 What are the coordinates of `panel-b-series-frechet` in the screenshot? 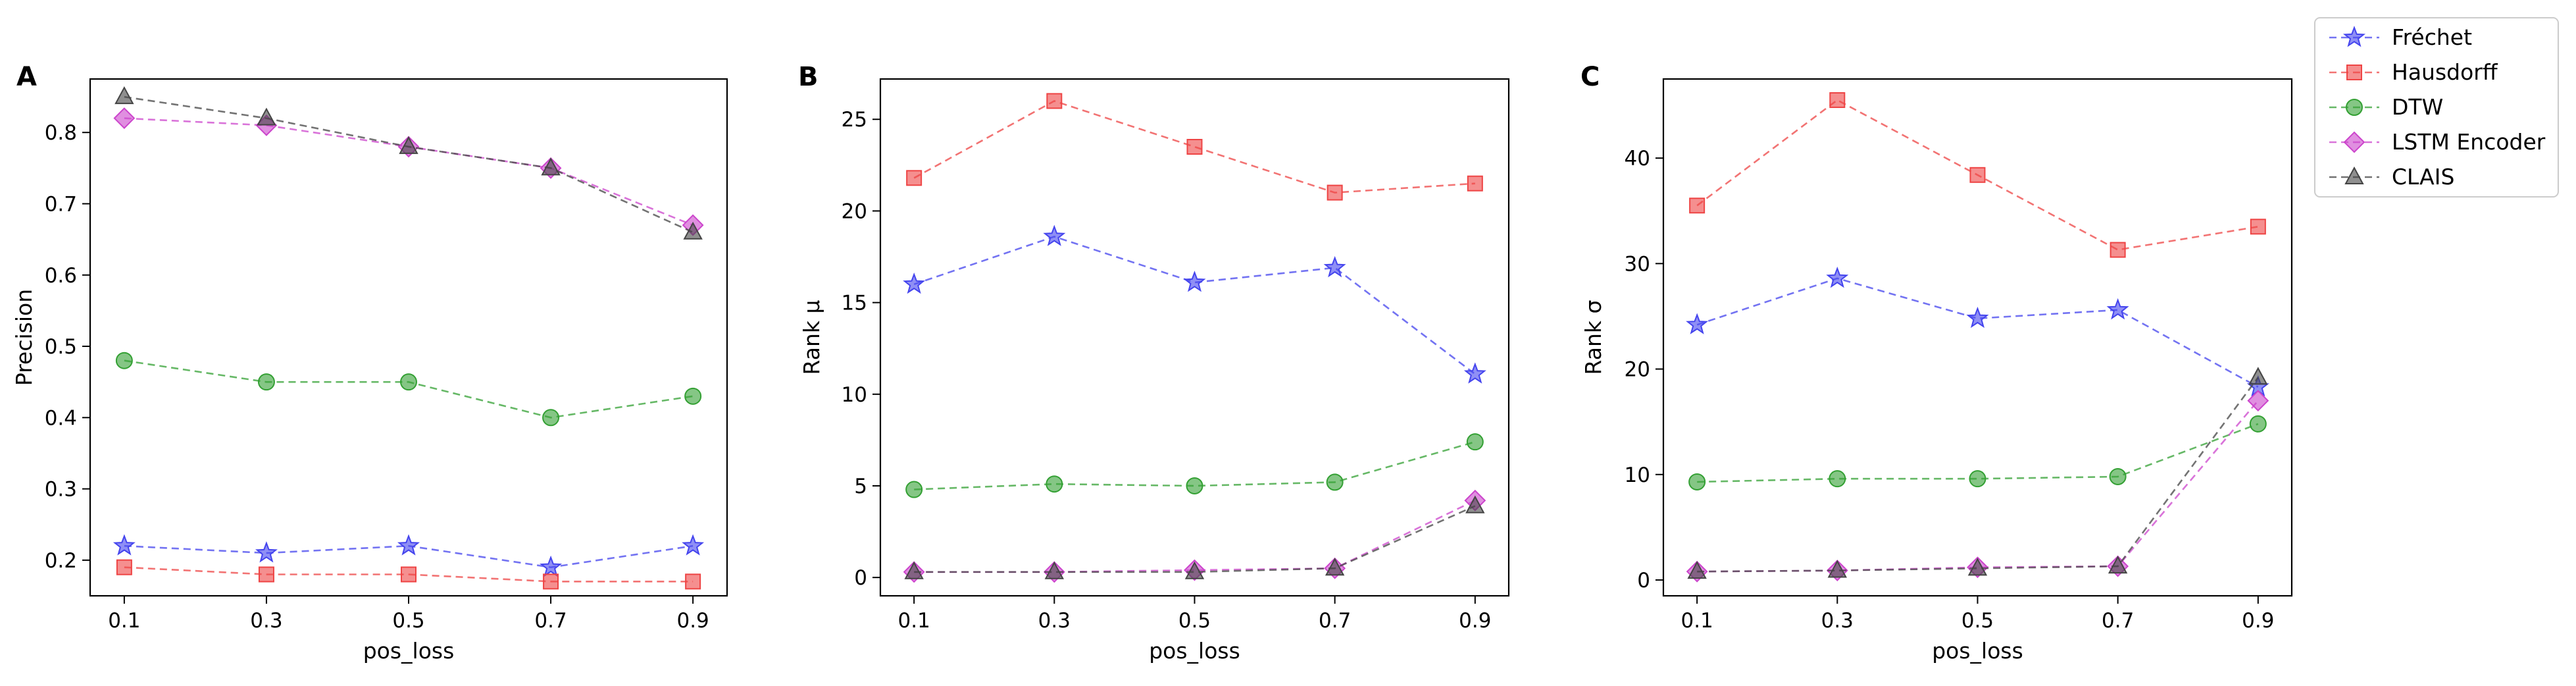 It's located at (1194, 304).